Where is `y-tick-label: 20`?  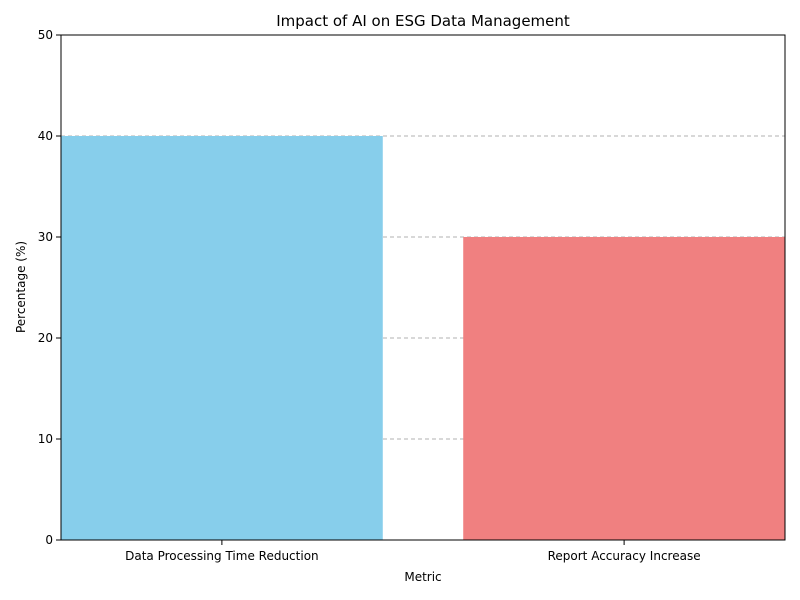
y-tick-label: 20 is located at coordinates (45, 338).